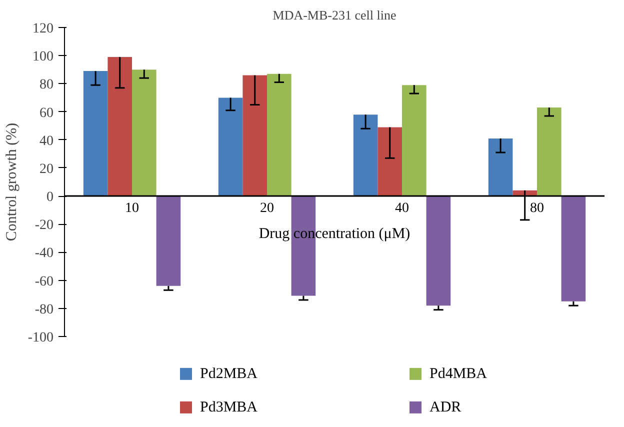  Describe the element at coordinates (402, 208) in the screenshot. I see `x-tick-label: 40` at that location.